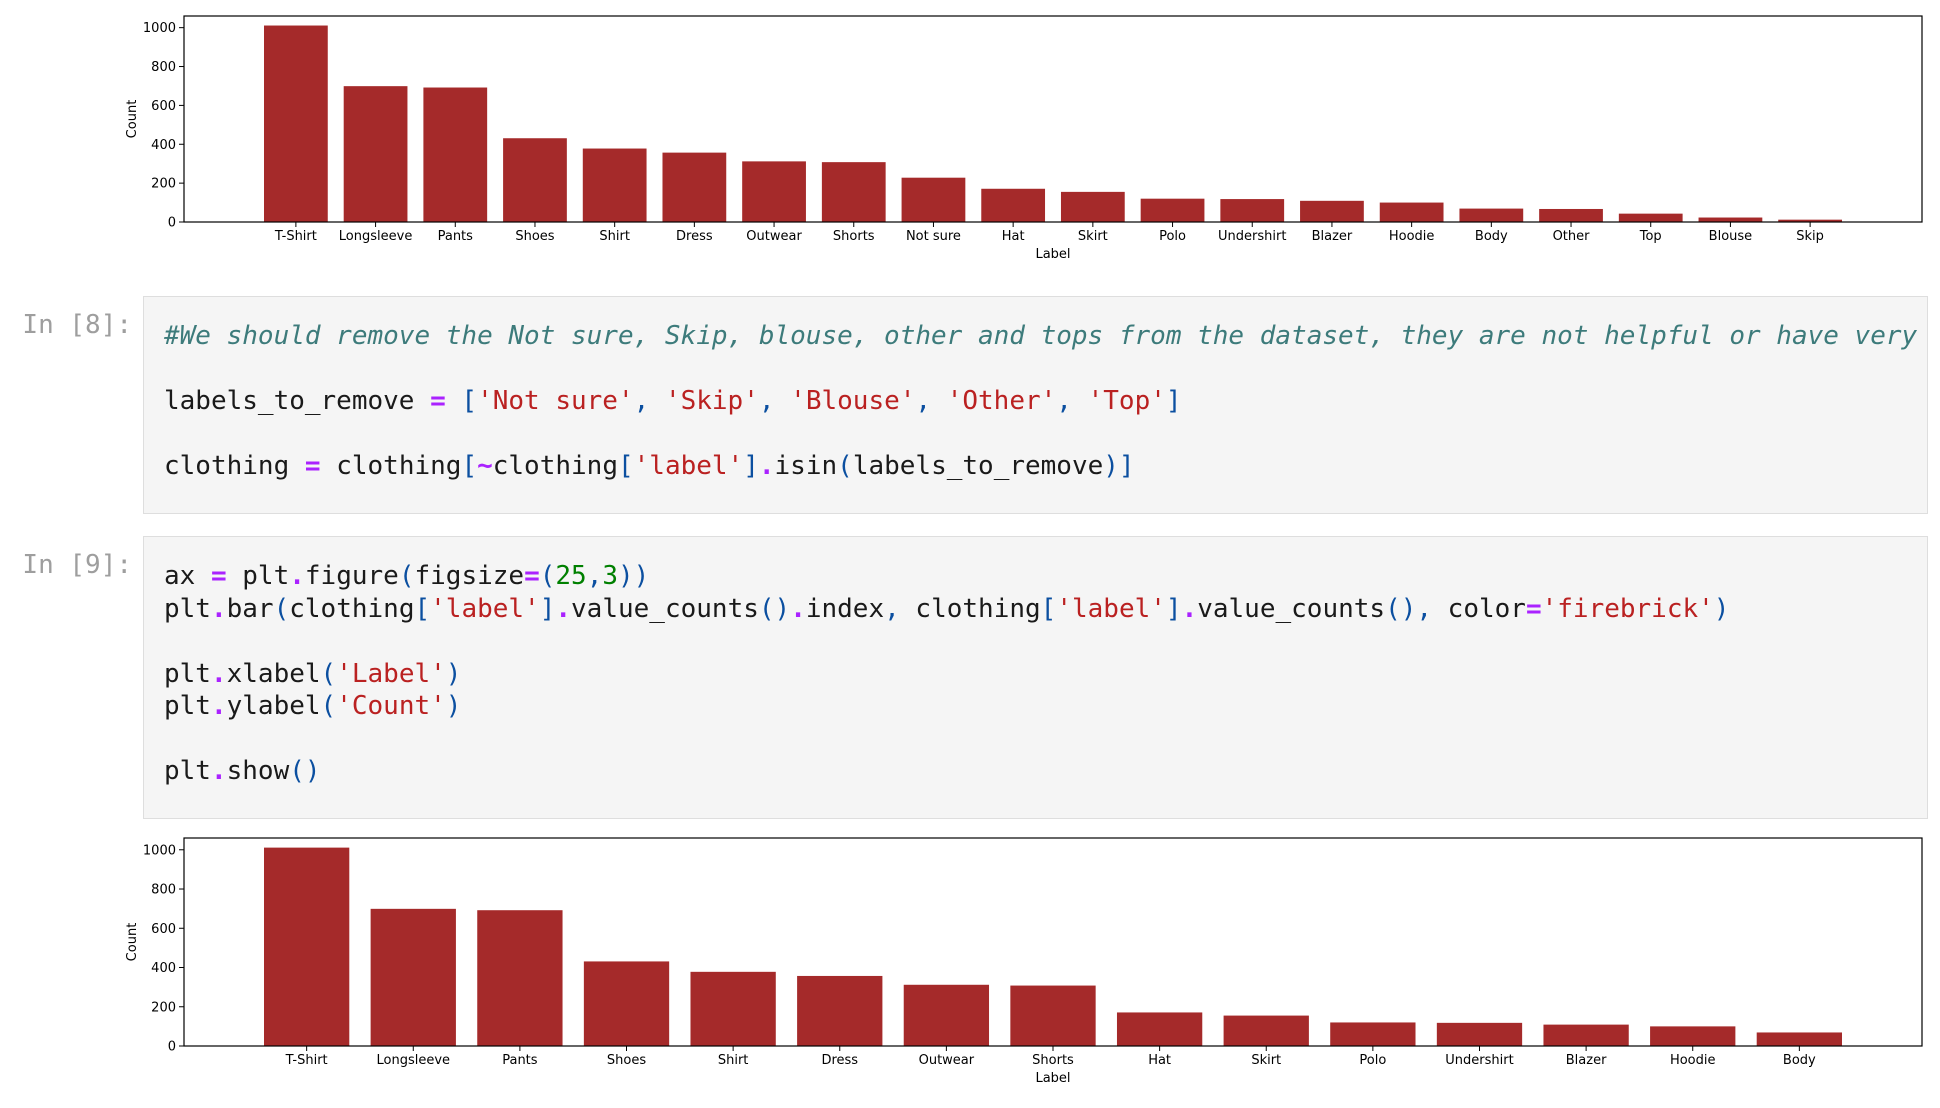 The width and height of the screenshot is (1940, 1108). I want to click on x-tick-label: Not sure, so click(933, 236).